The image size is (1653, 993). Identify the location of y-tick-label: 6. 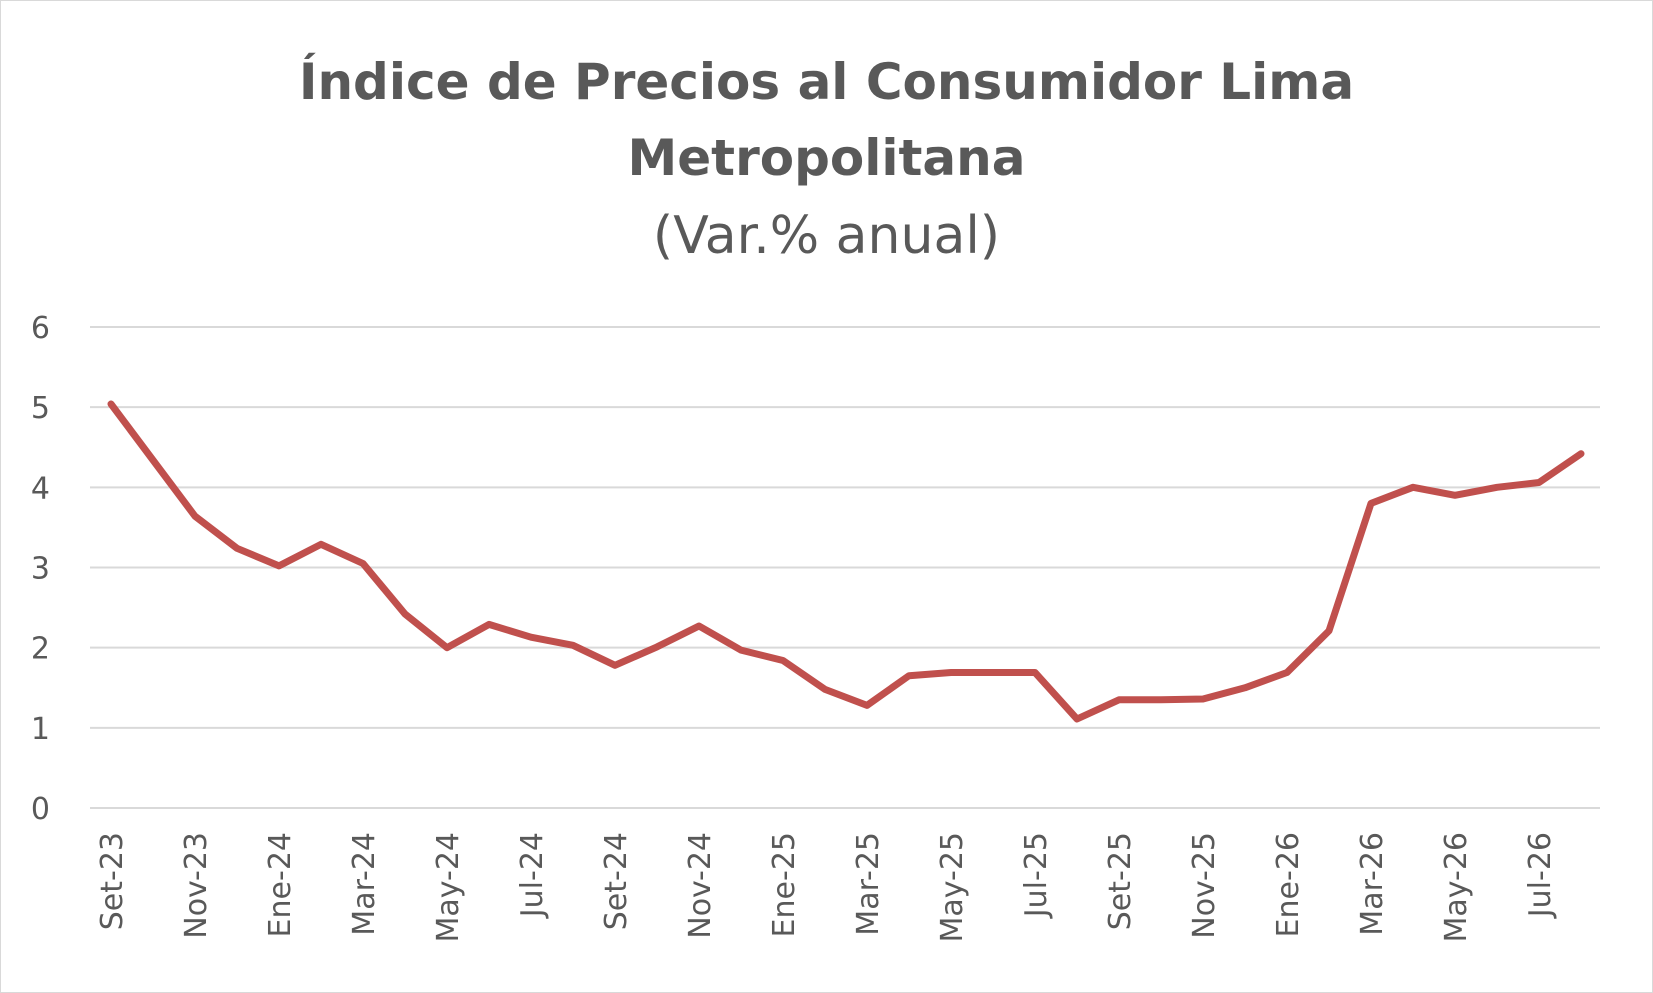
(40, 328).